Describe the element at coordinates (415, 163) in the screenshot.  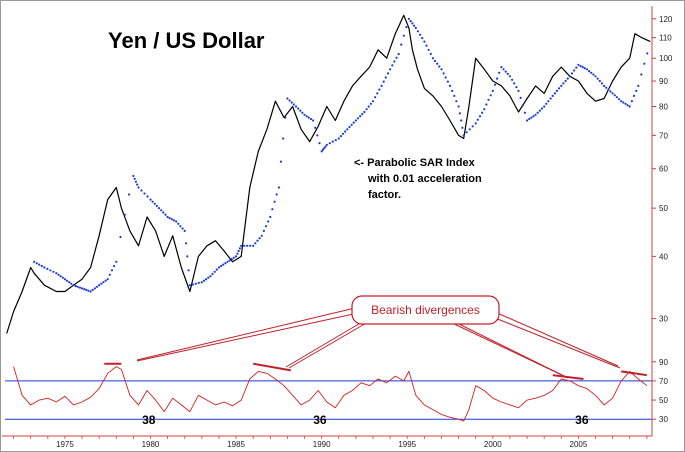
I see `sar-annotation-line-1: <- Parabolic SAR Index` at that location.